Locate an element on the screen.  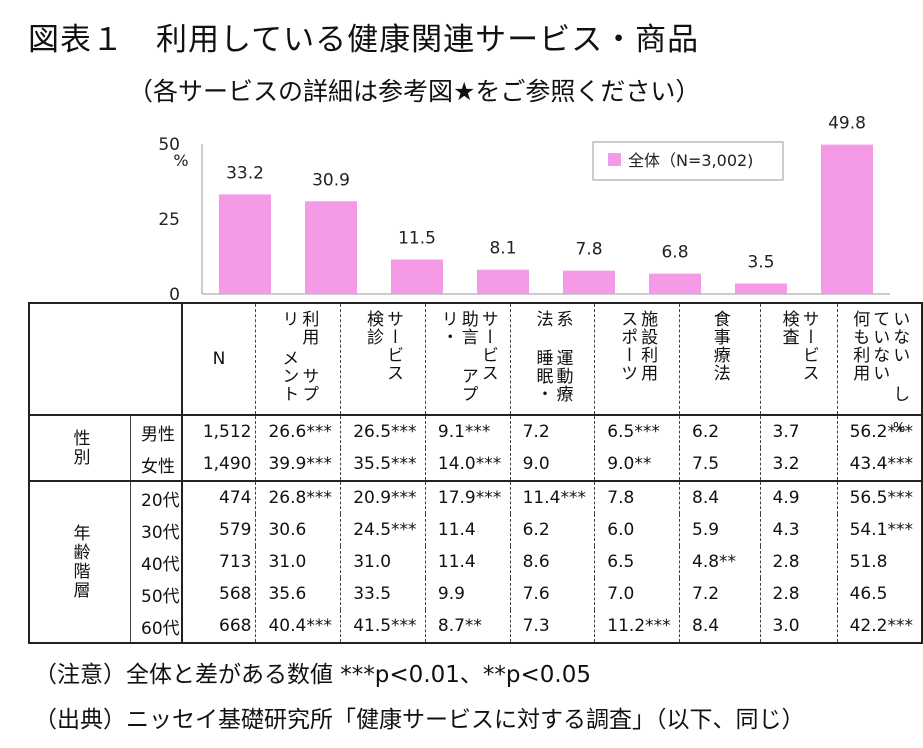
column-header: 系 運動療法 睡眠・ is located at coordinates (552, 359).